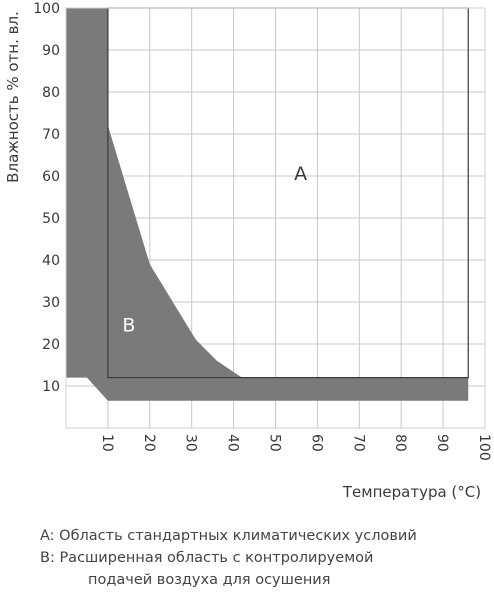 This screenshot has width=494, height=600. Describe the element at coordinates (191, 443) in the screenshot. I see `x-tick-label: 30` at that location.